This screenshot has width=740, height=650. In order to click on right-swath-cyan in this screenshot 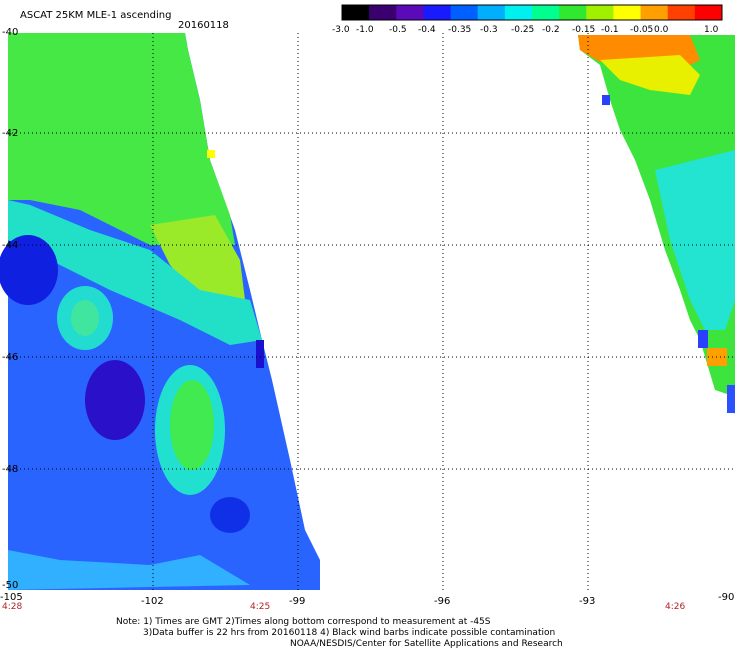, I will do `click(695, 240)`.